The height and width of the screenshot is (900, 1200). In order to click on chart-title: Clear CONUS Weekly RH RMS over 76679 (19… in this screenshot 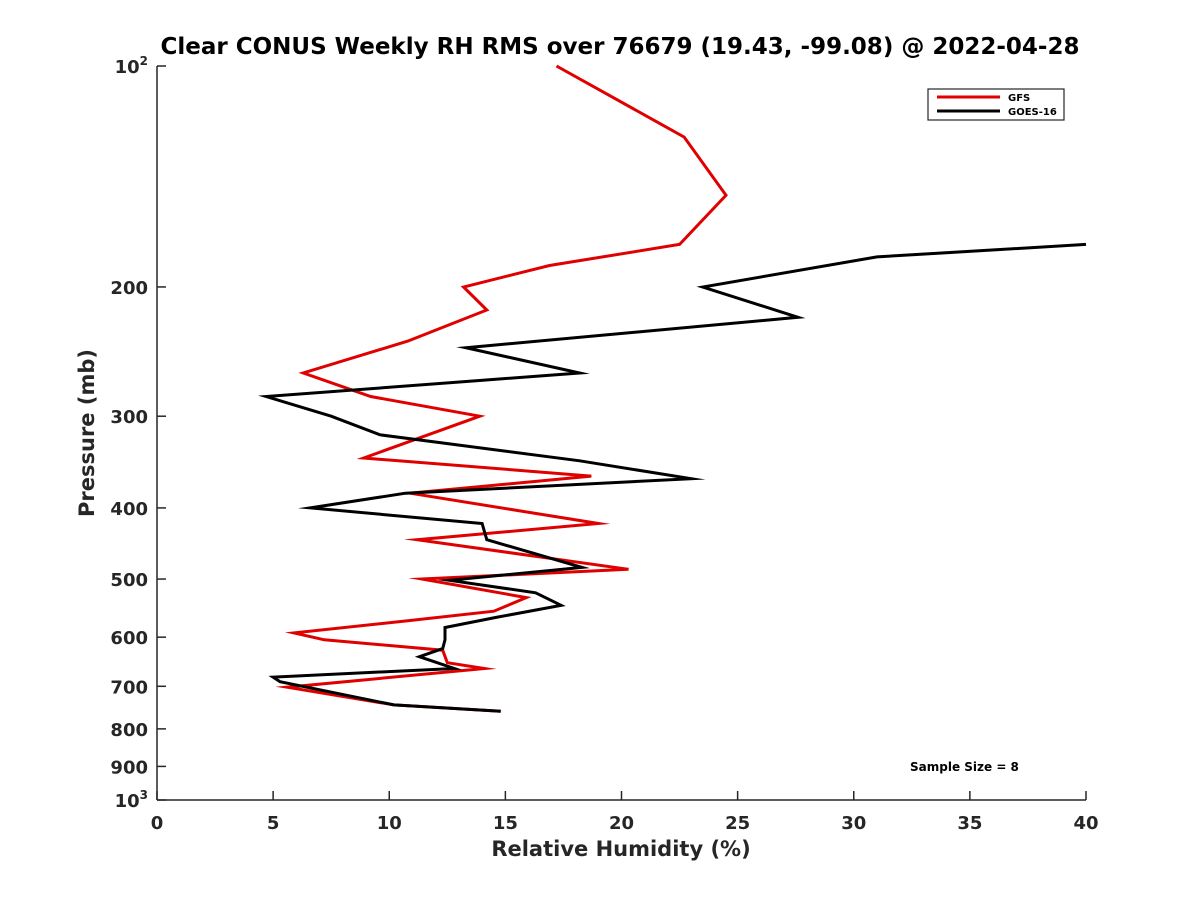, I will do `click(620, 47)`.